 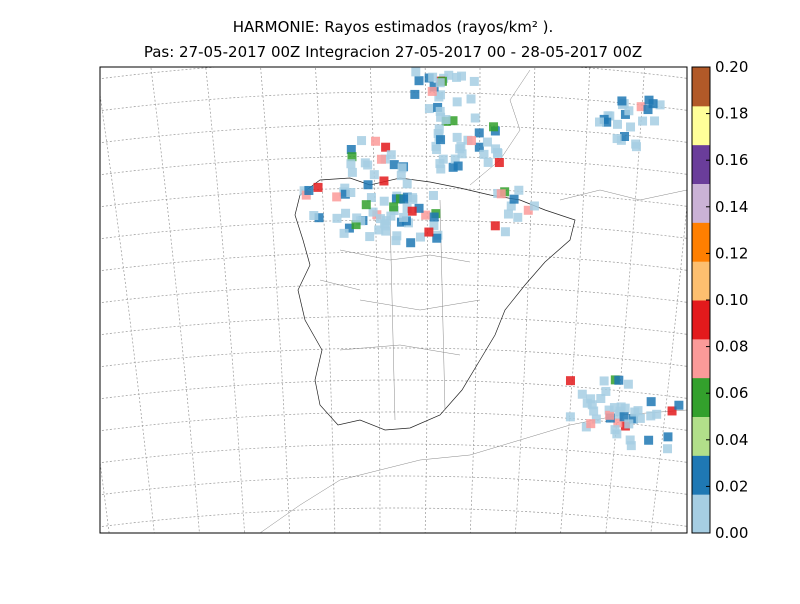 I want to click on colorbar-tick-label: 0.06, so click(x=731, y=393).